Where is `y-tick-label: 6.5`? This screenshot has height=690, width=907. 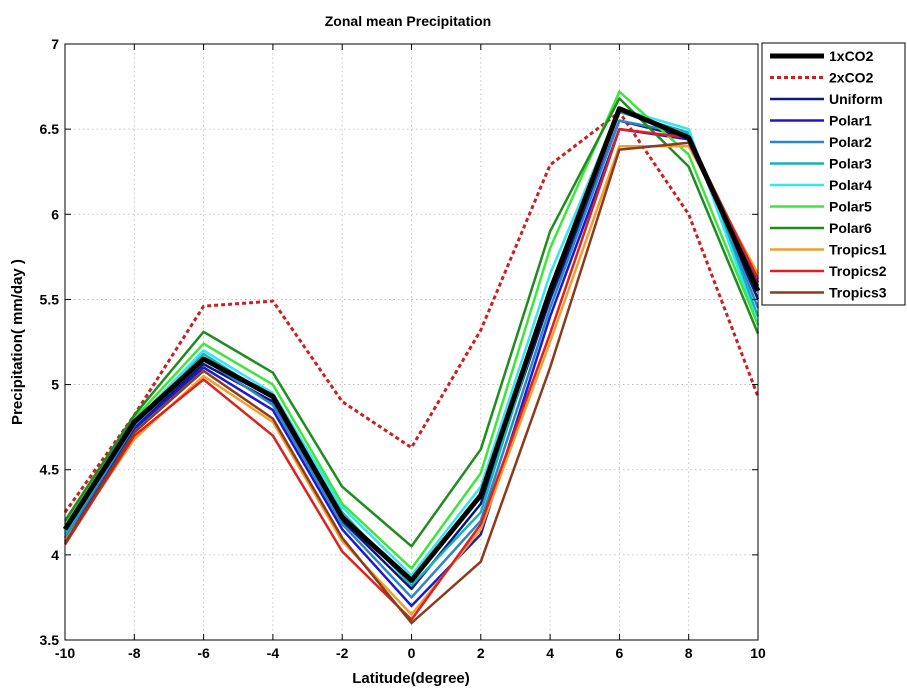 y-tick-label: 6.5 is located at coordinates (50, 129).